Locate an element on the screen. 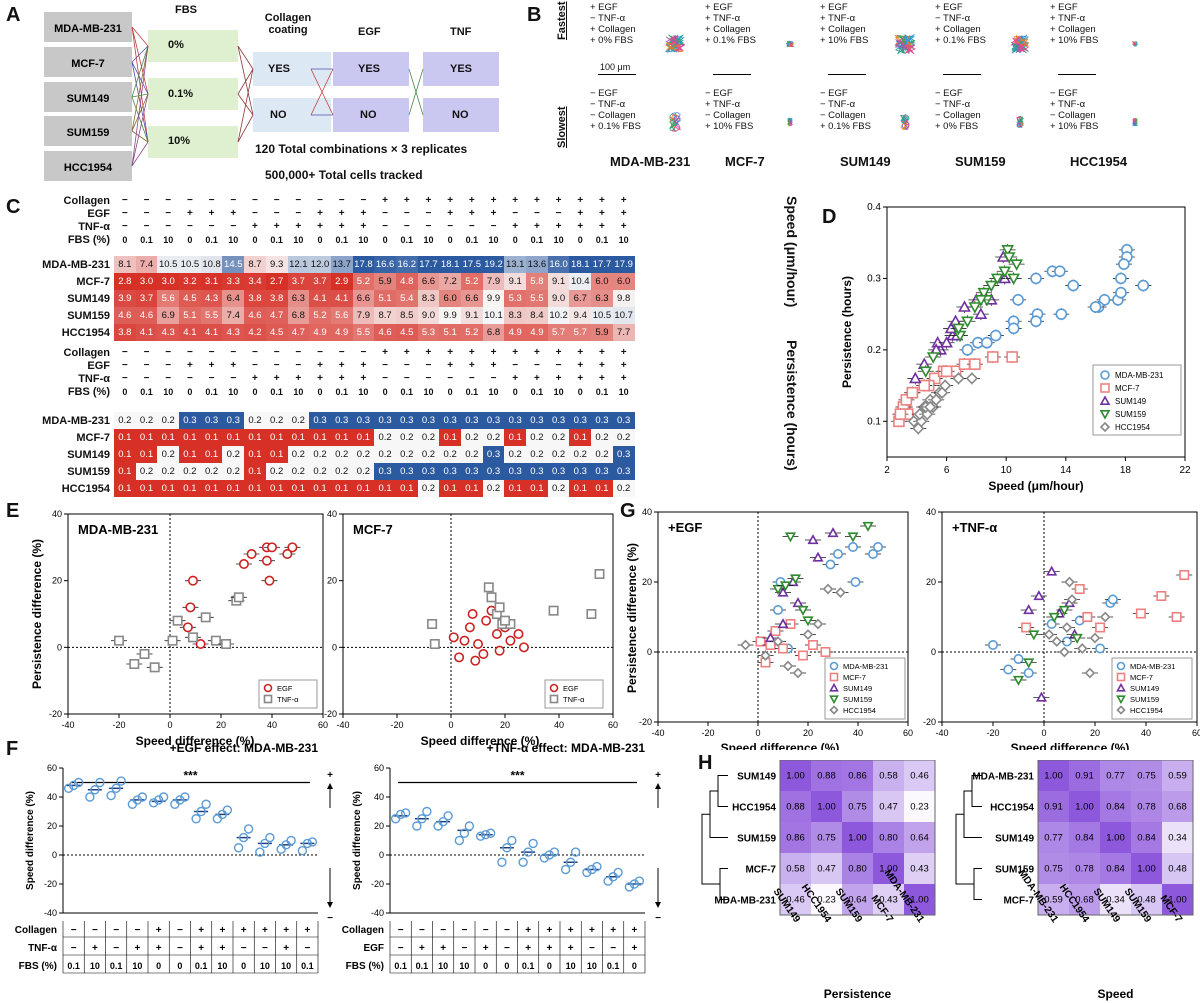  heatmap-row-label: SUM159 is located at coordinates (88, 471).